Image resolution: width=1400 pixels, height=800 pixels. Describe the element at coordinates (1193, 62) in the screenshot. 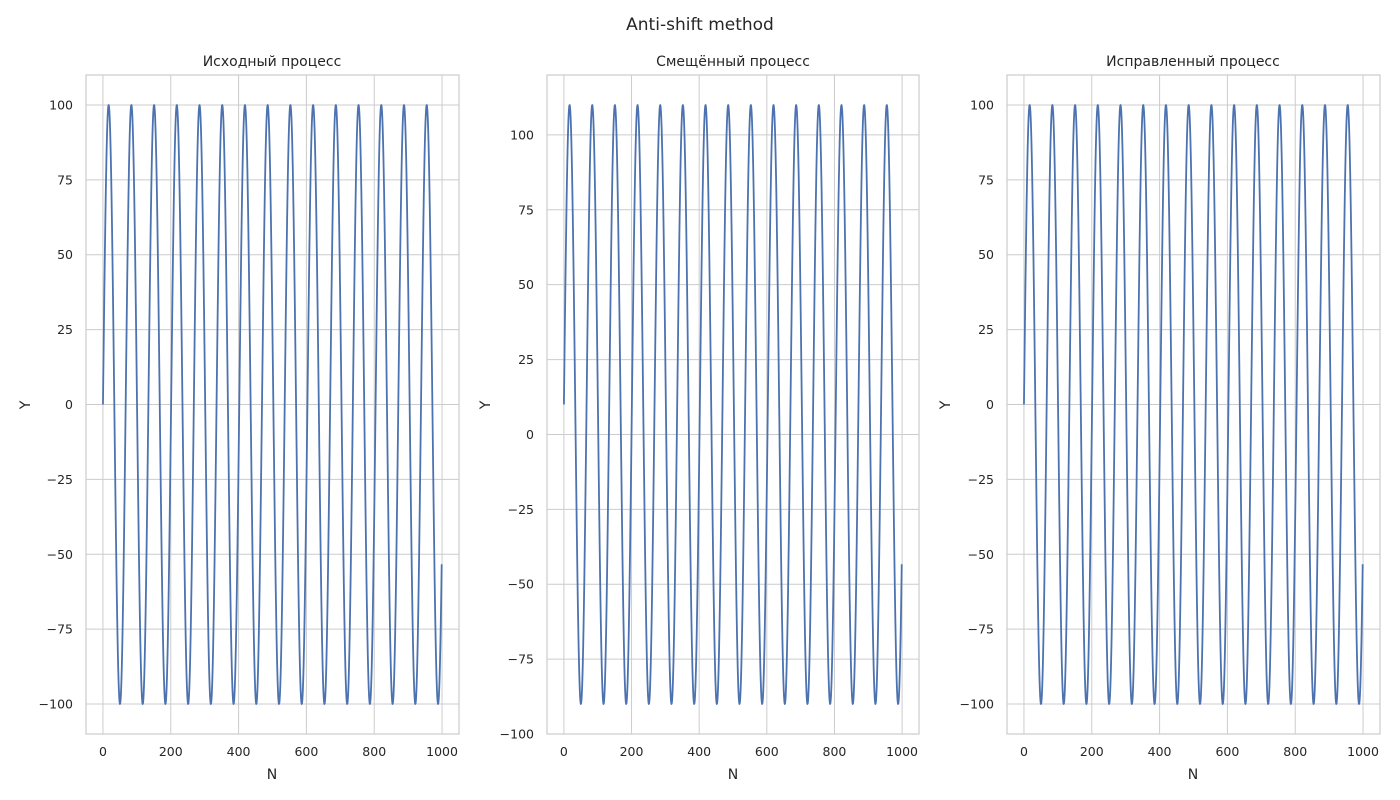

I see `subplot-title: Исправленный процесс` at that location.